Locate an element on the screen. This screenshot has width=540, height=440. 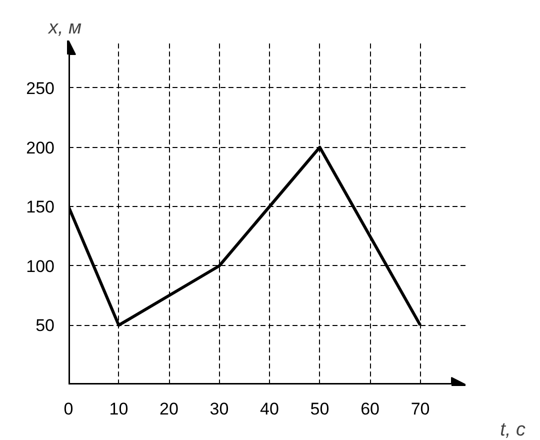
x-tick-label: 50 is located at coordinates (320, 409).